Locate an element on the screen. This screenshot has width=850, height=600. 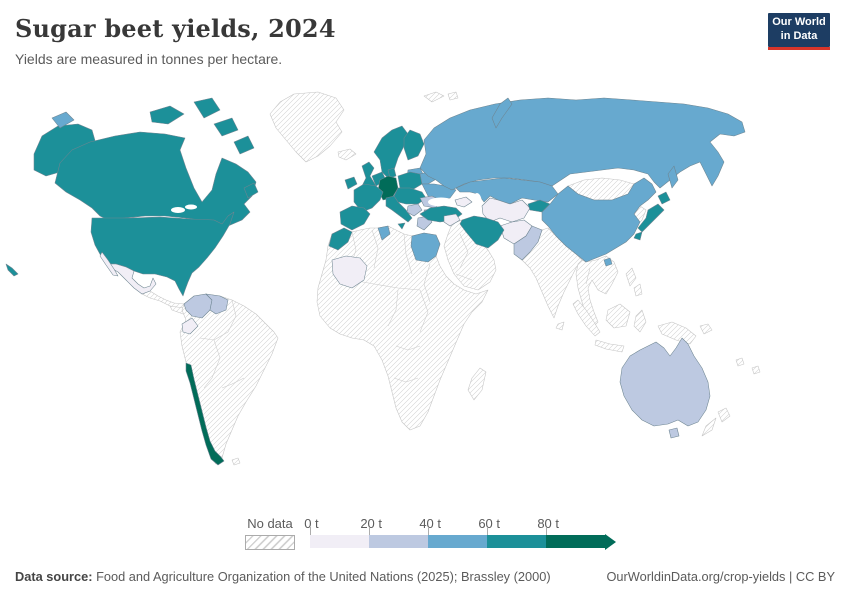
region-sakhalin is located at coordinates (673, 177).